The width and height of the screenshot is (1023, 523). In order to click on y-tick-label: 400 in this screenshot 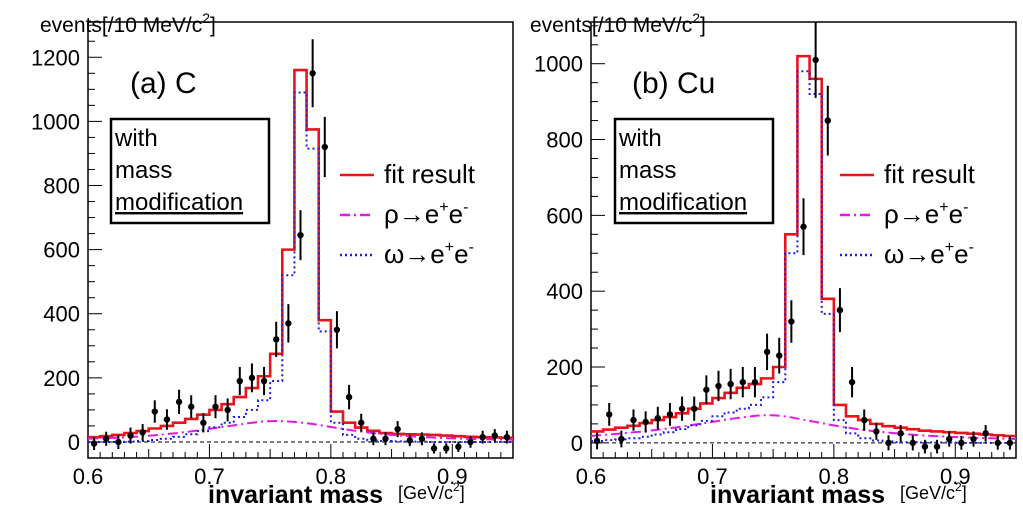, I will do `click(564, 291)`.